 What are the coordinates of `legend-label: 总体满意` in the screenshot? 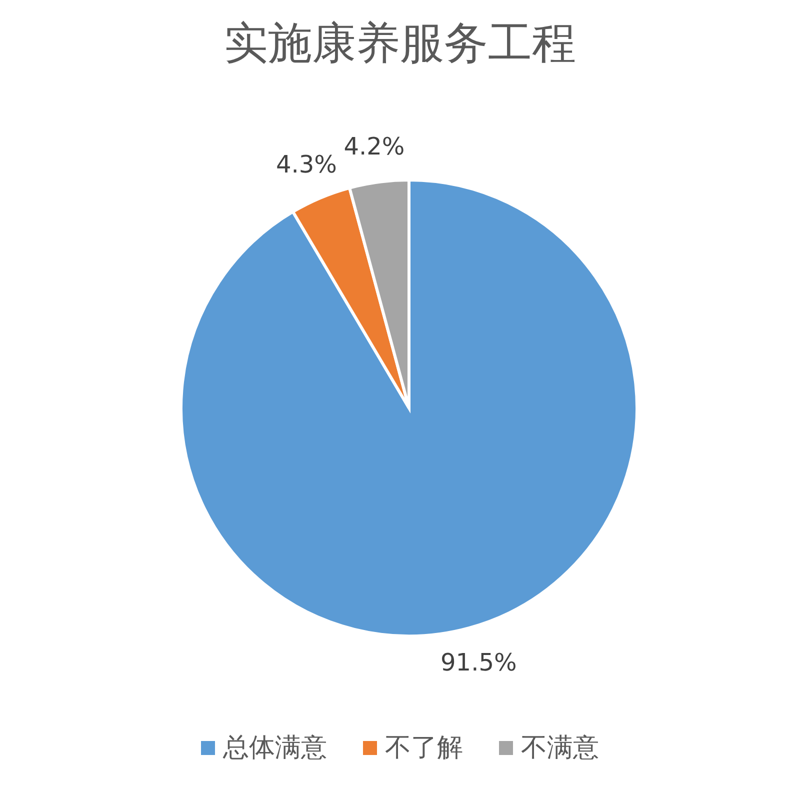 It's located at (274, 748).